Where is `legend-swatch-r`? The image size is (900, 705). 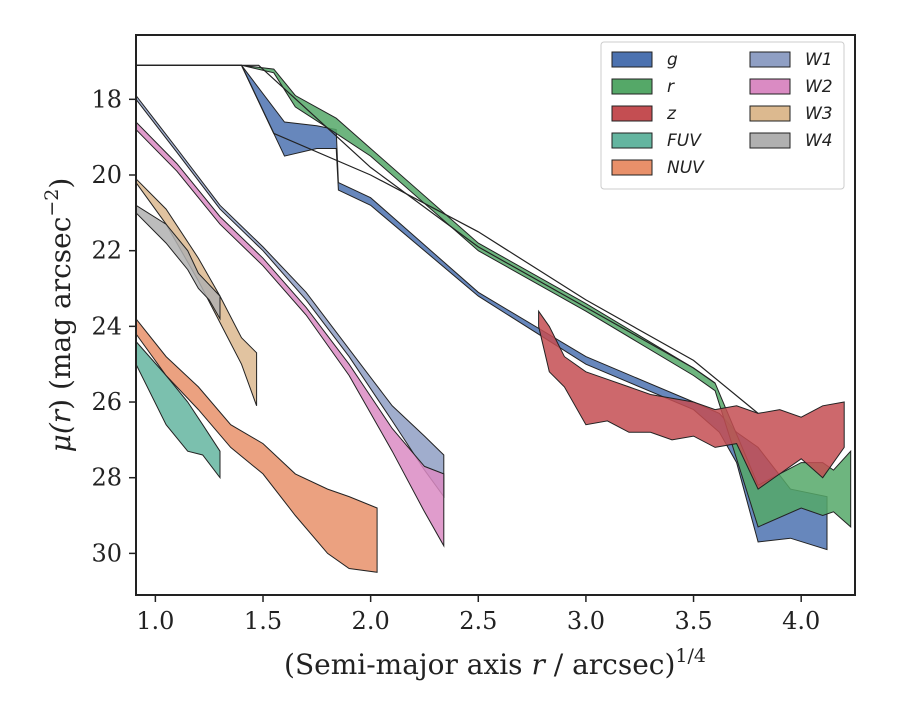
legend-swatch-r is located at coordinates (632, 86).